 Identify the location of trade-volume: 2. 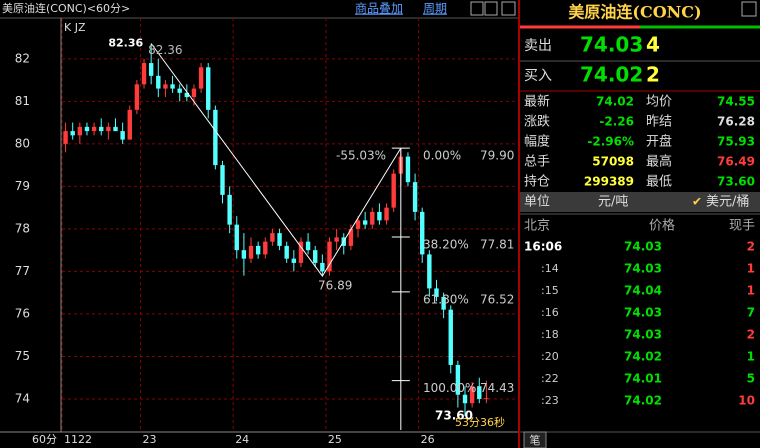
(751, 335).